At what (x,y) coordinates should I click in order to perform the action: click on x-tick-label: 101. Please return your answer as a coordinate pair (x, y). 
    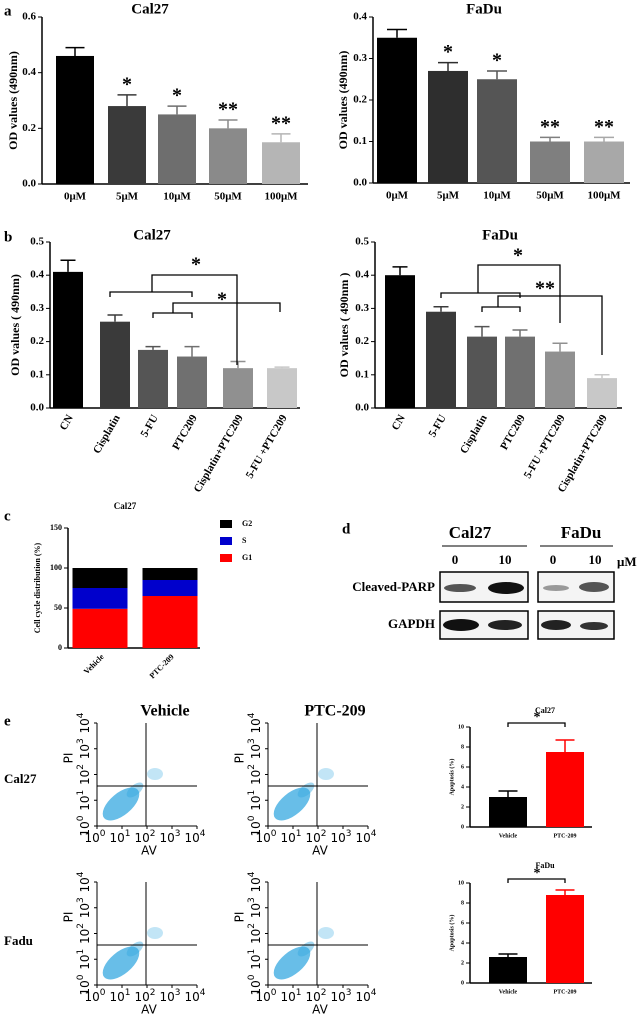
    Looking at the image, I should click on (119, 837).